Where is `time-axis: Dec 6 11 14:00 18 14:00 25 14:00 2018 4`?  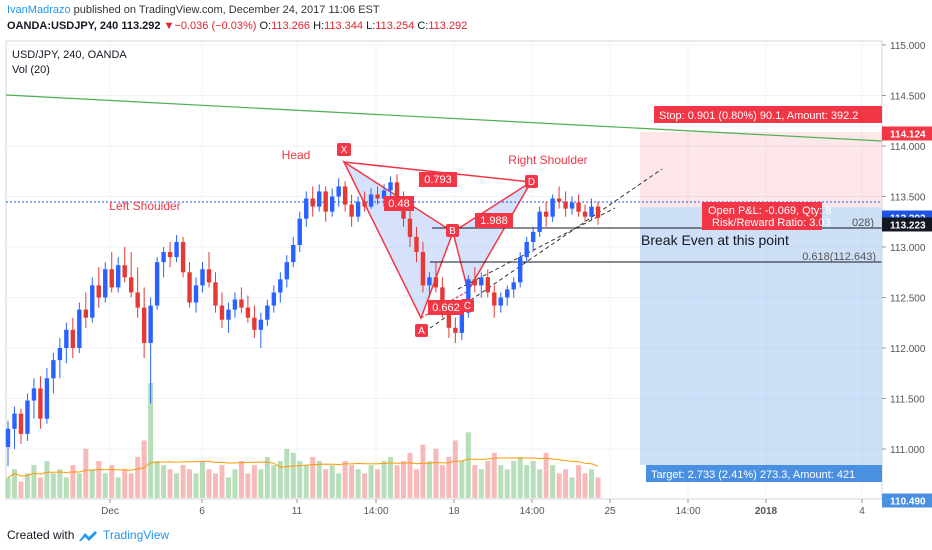 time-axis: Dec 6 11 14:00 18 14:00 25 14:00 2018 4 is located at coordinates (483, 508).